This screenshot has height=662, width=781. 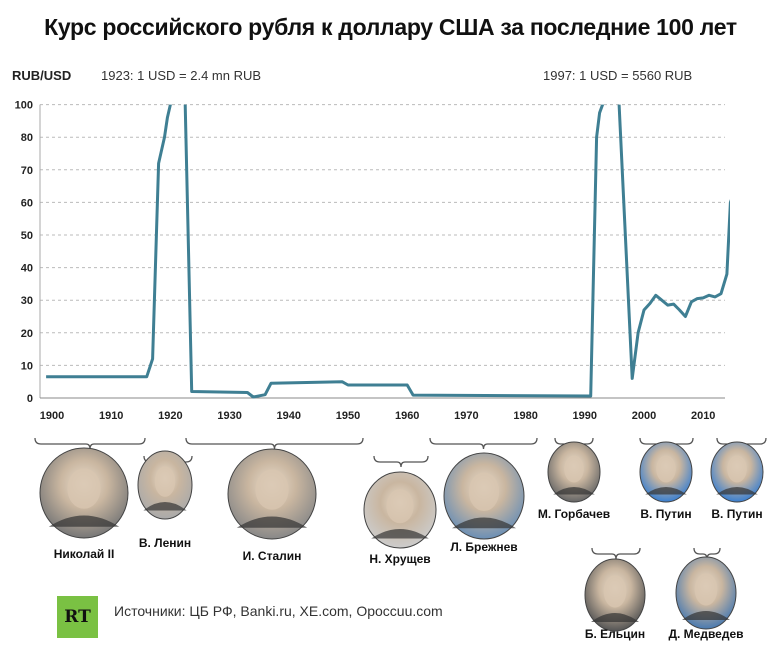 What do you see at coordinates (84, 554) in the screenshot?
I see `leader-name-label: Николай II` at bounding box center [84, 554].